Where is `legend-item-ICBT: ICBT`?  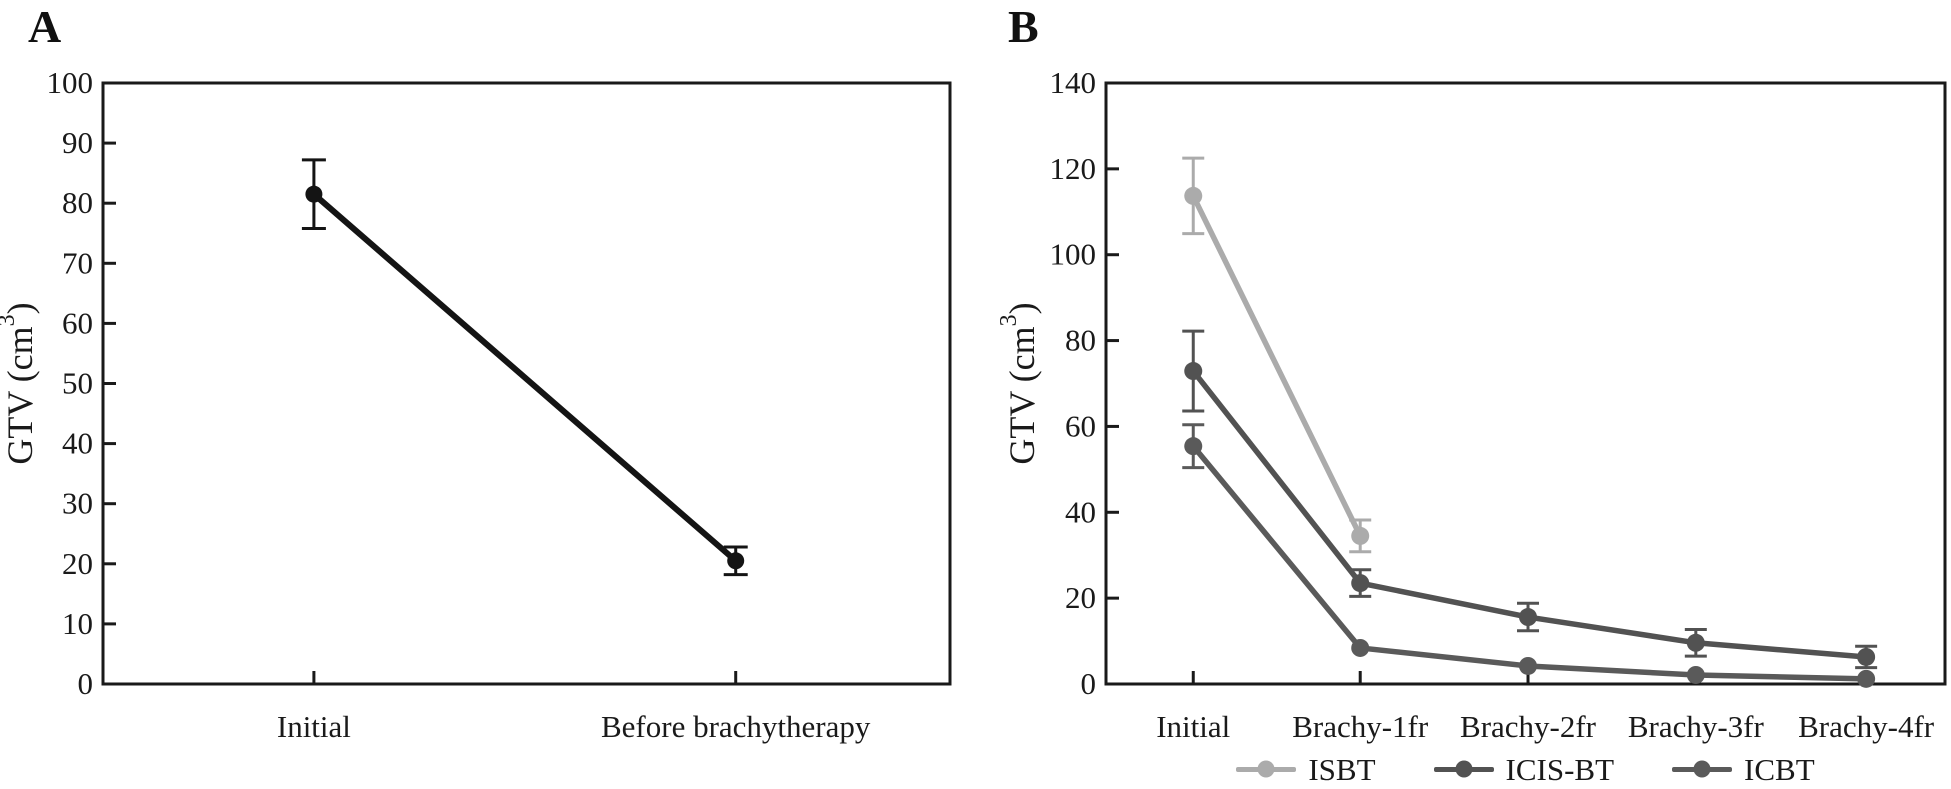
legend-item-ICBT: ICBT is located at coordinates (1743, 769).